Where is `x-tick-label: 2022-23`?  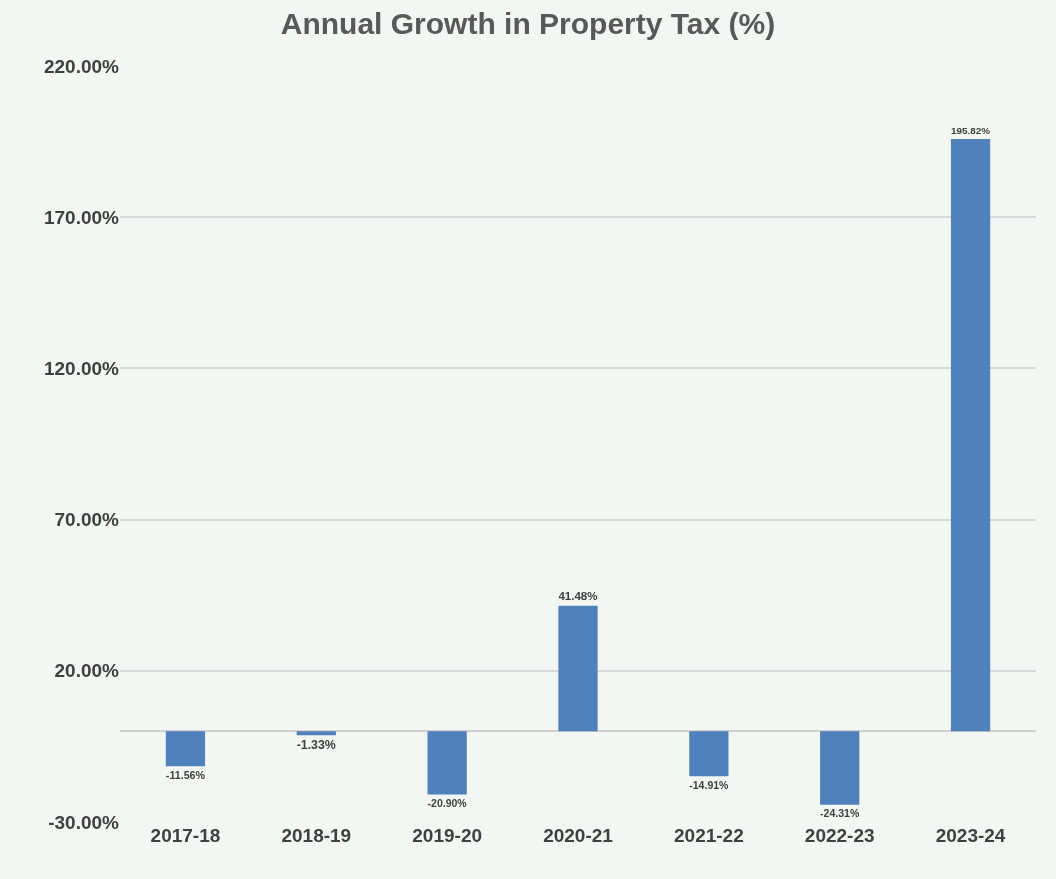 x-tick-label: 2022-23 is located at coordinates (839, 835).